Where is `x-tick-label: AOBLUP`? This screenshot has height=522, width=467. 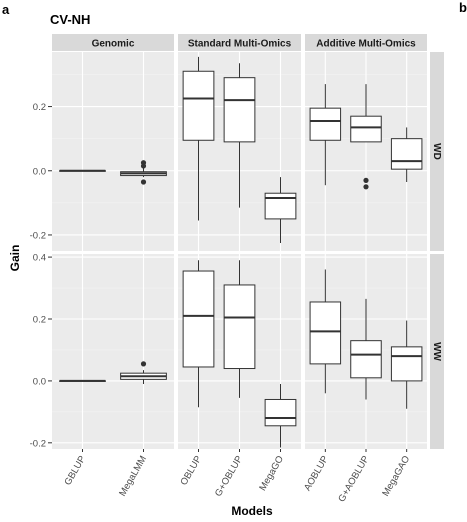
x-tick-label: AOBLUP is located at coordinates (316, 473).